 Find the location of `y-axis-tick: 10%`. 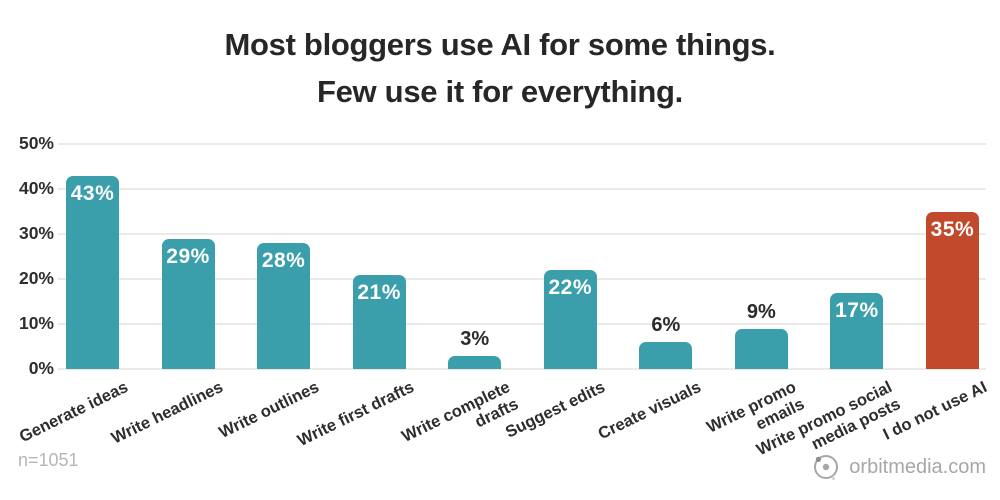

y-axis-tick: 10% is located at coordinates (36, 323).